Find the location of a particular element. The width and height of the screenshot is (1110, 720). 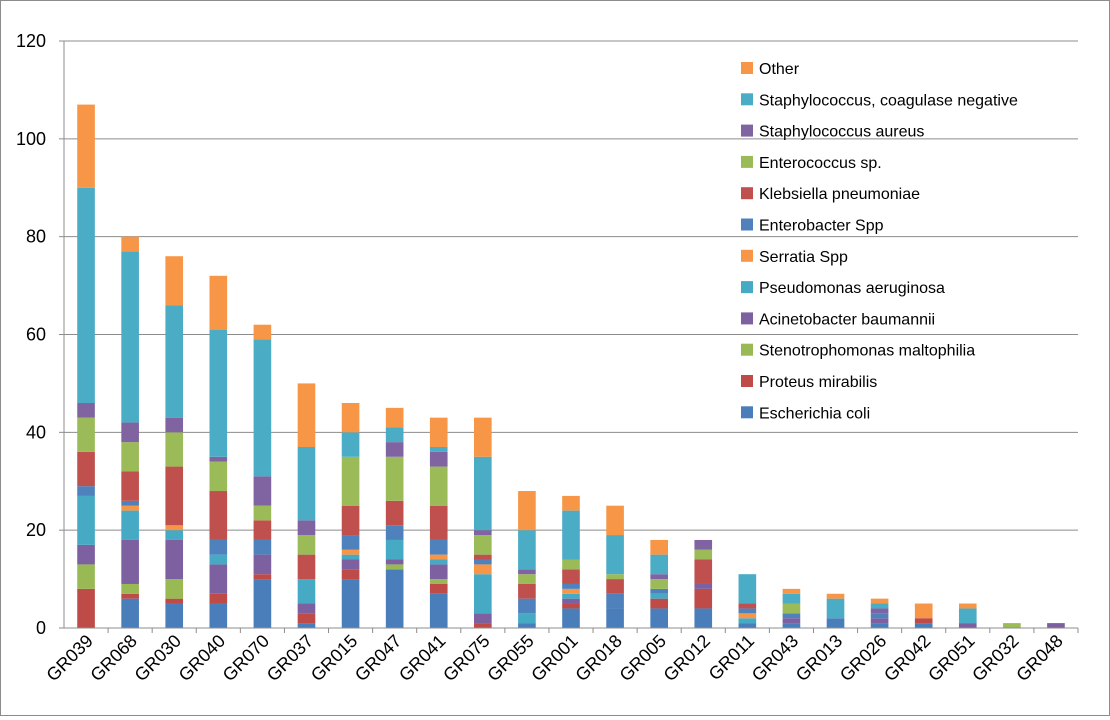

y-tick-labels: 0 20 40 60 80 100 120 is located at coordinates (31, 334).